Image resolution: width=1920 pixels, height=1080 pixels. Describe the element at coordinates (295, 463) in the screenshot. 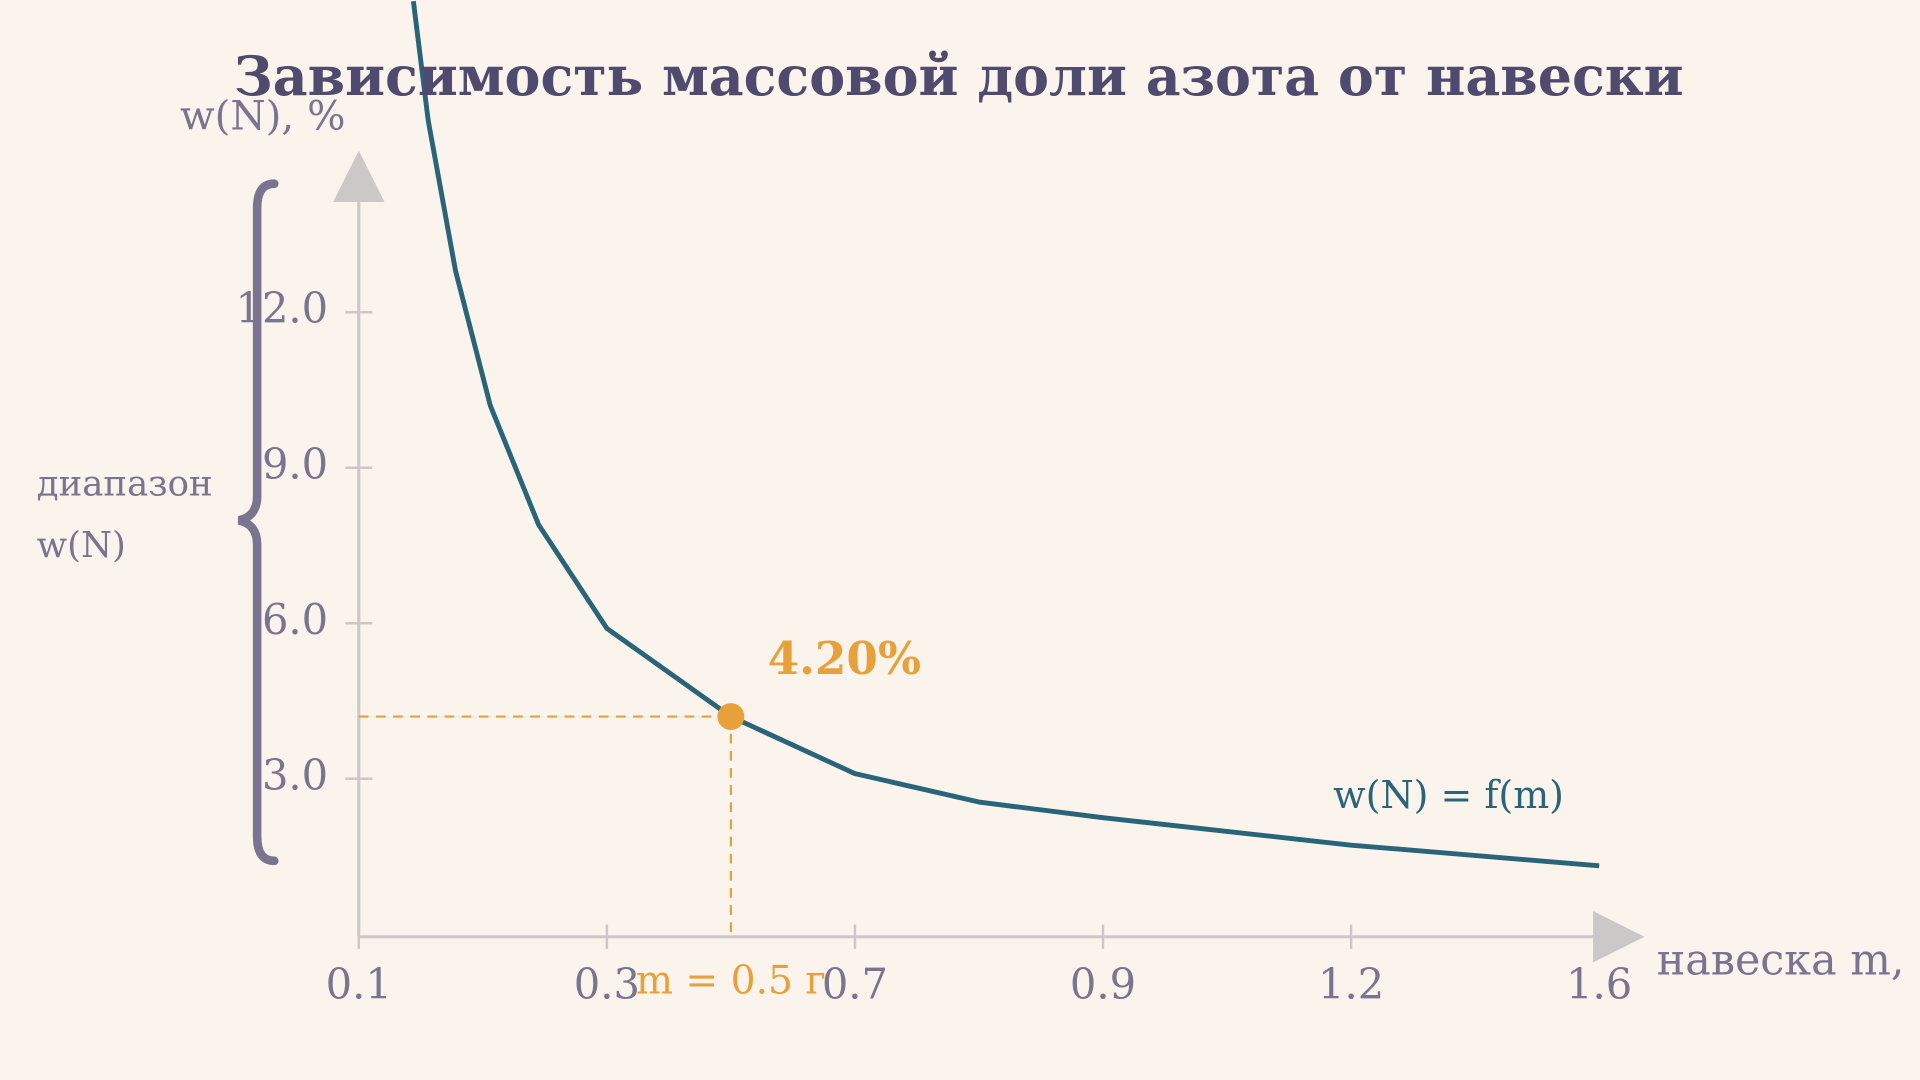

I see `y-tick-label: 9.0` at that location.